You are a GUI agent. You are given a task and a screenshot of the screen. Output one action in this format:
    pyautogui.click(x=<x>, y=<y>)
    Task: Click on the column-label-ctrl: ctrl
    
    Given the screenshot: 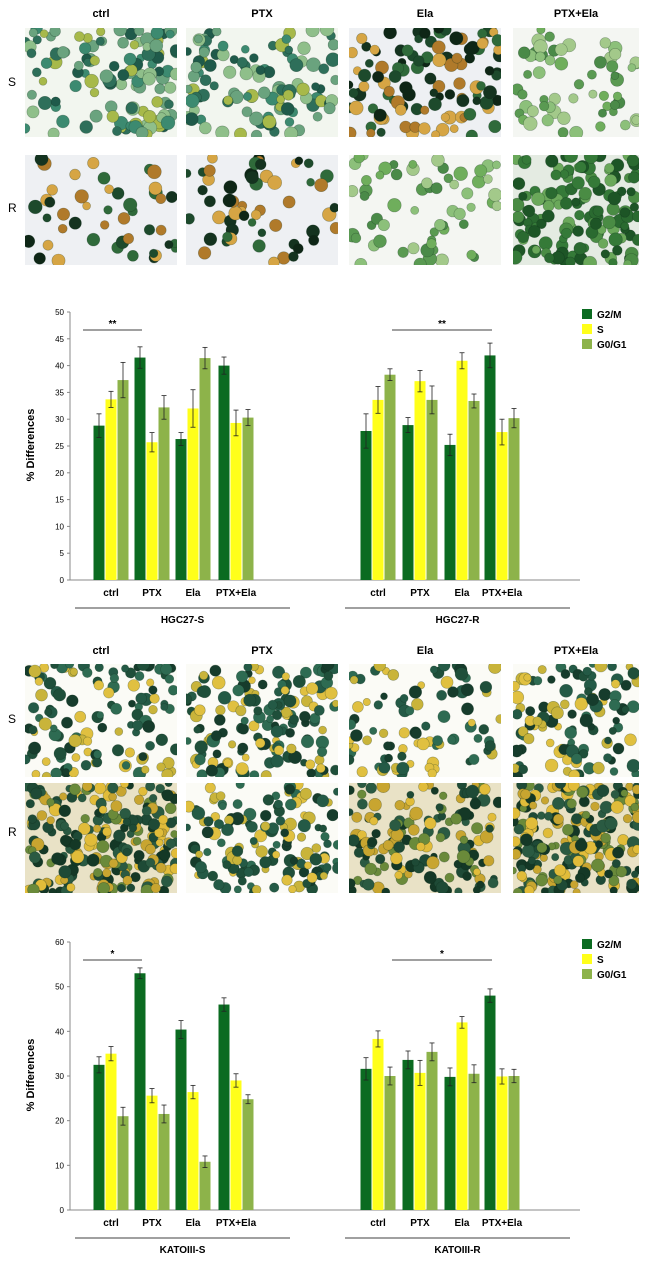 What is the action you would take?
    pyautogui.click(x=101, y=651)
    